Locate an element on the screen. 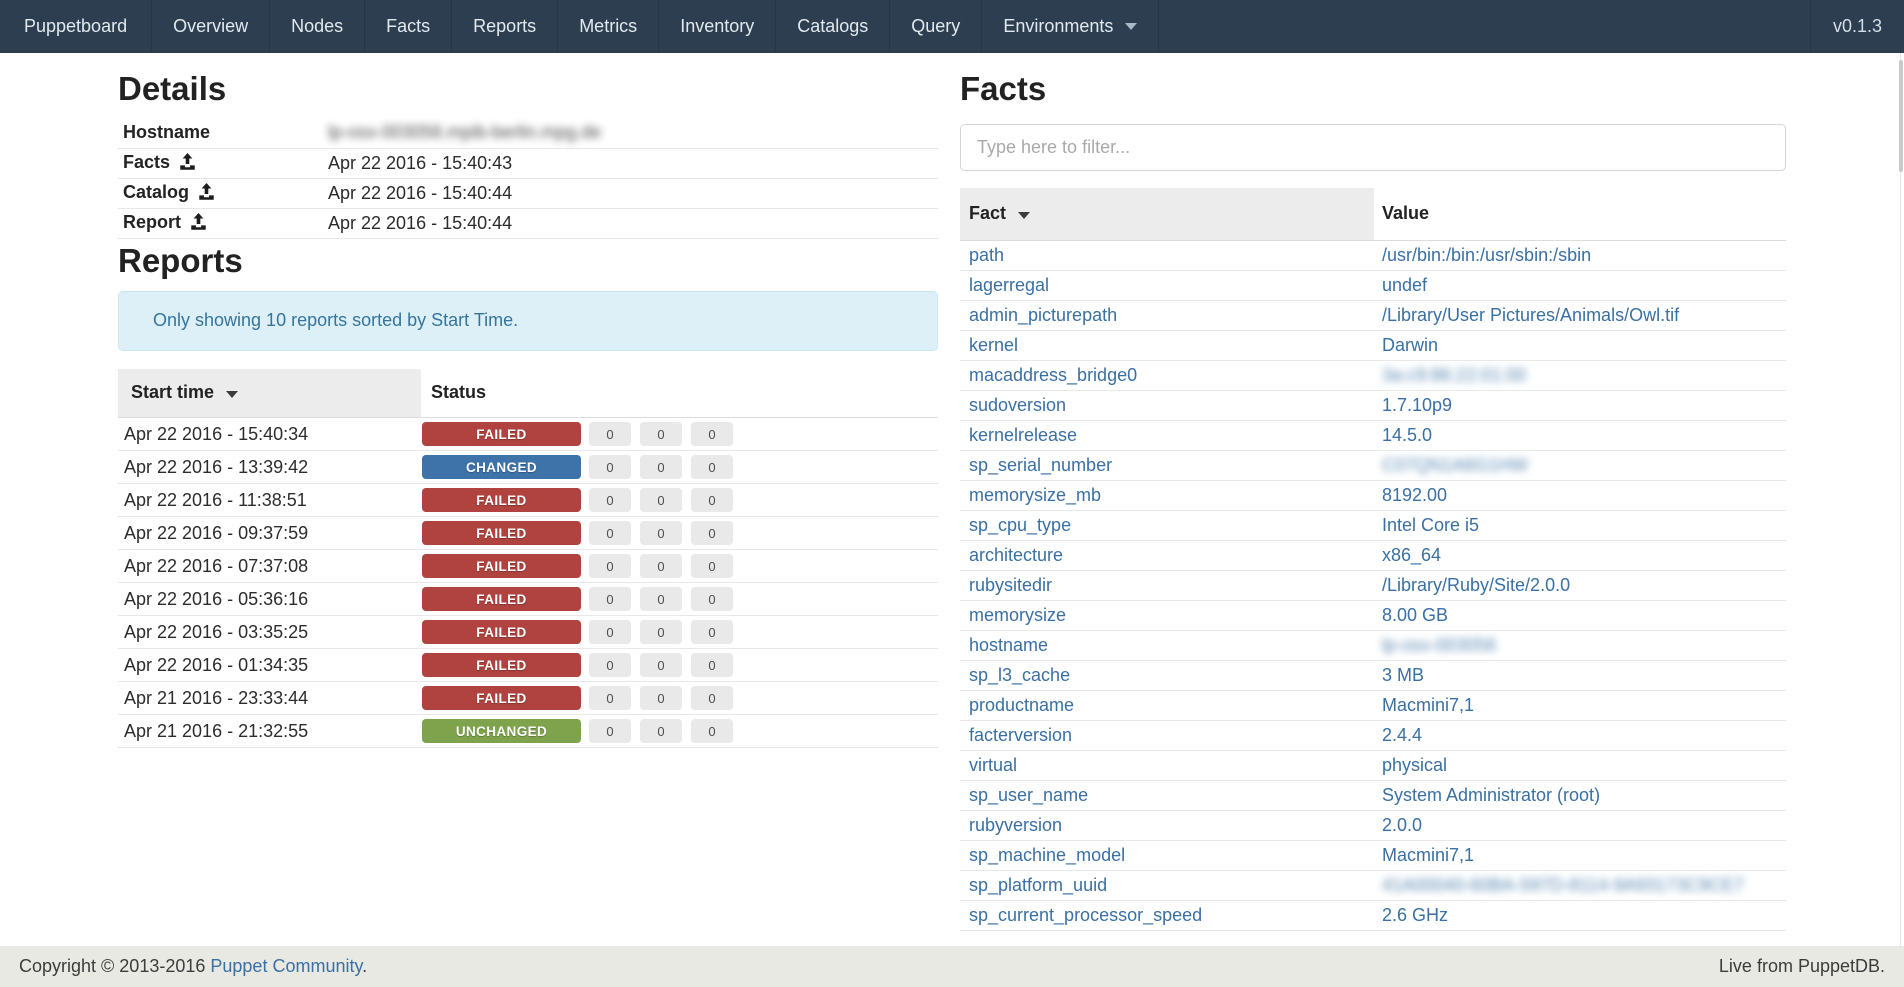 The width and height of the screenshot is (1904, 987). fact-name-link: lagerregal is located at coordinates (1009, 284).